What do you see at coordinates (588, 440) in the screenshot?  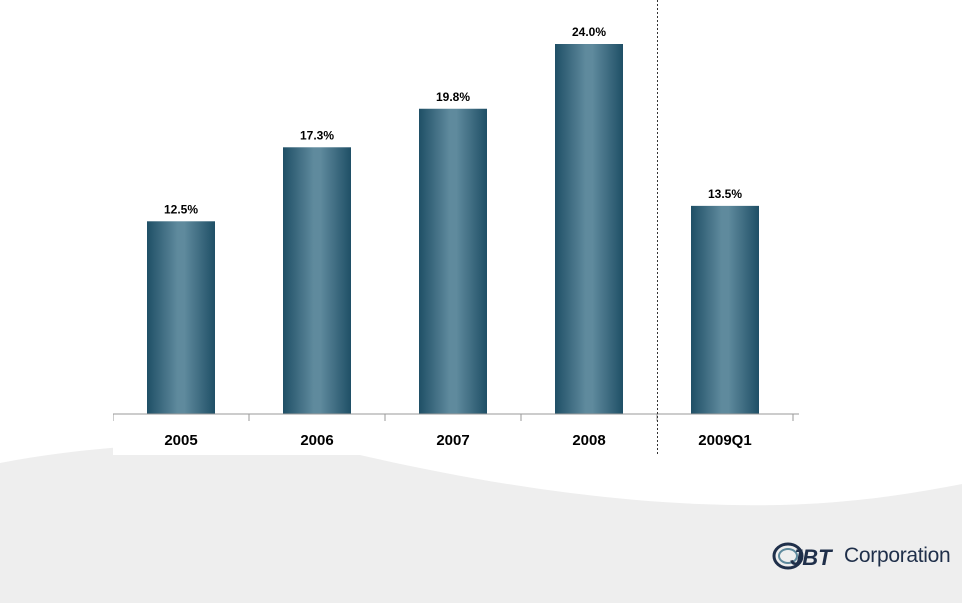 I see `category-label-2008: 2008` at bounding box center [588, 440].